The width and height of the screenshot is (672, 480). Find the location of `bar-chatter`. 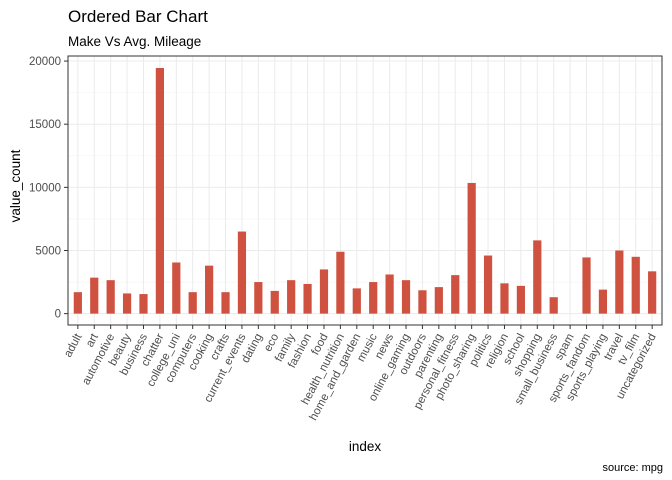

bar-chatter is located at coordinates (159, 190).